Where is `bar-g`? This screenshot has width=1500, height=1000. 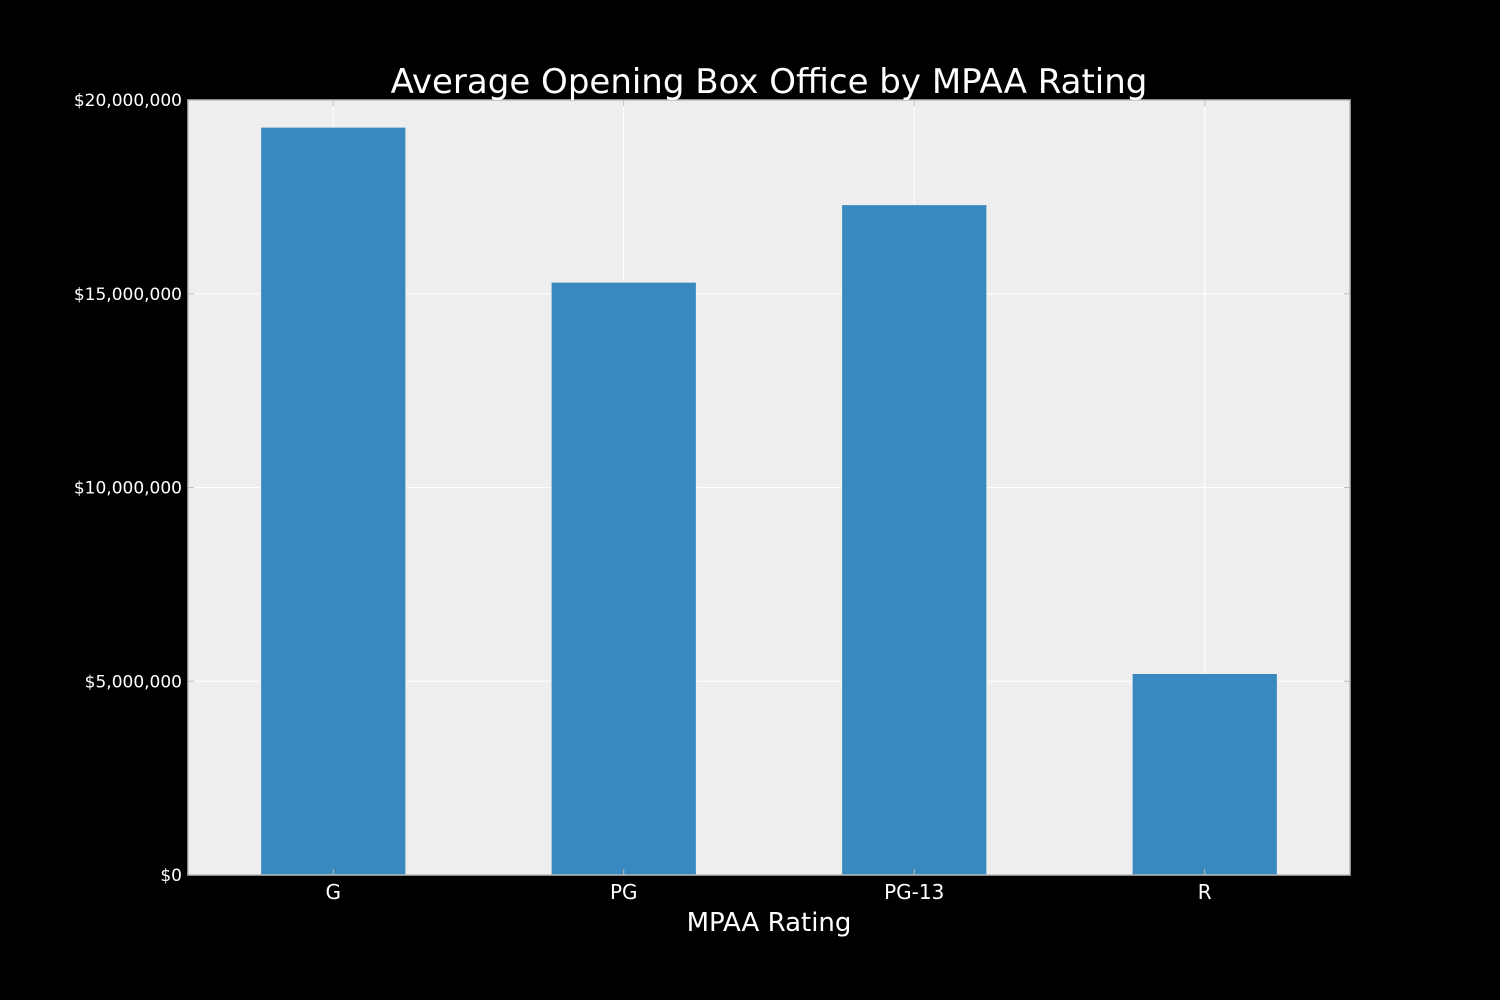 bar-g is located at coordinates (333, 501).